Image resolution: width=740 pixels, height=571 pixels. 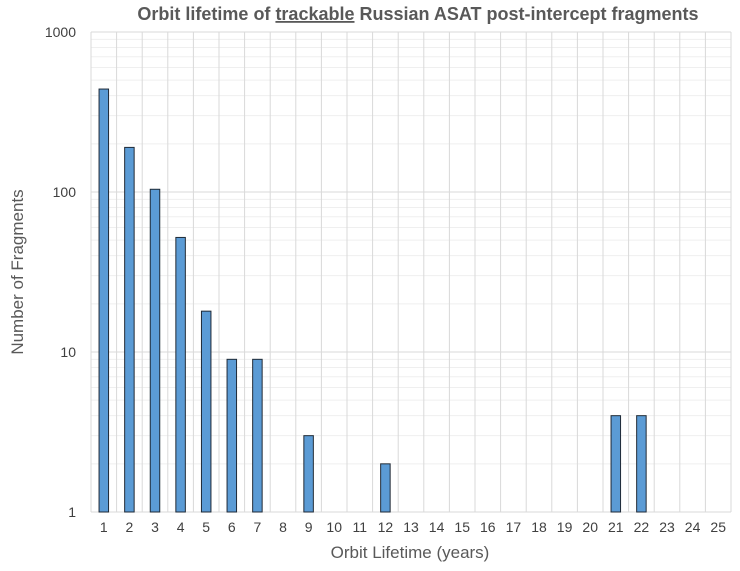 What do you see at coordinates (258, 527) in the screenshot?
I see `x-tick-label: 7` at bounding box center [258, 527].